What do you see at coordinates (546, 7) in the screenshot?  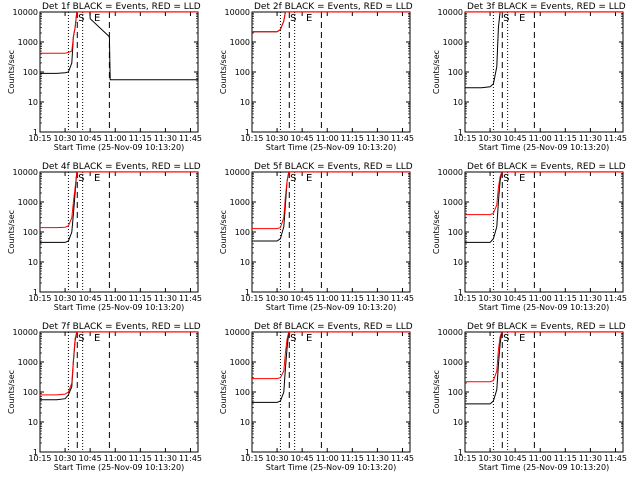 I see `panel-title: Det 3f BLACK = Events, RED = LLD` at bounding box center [546, 7].